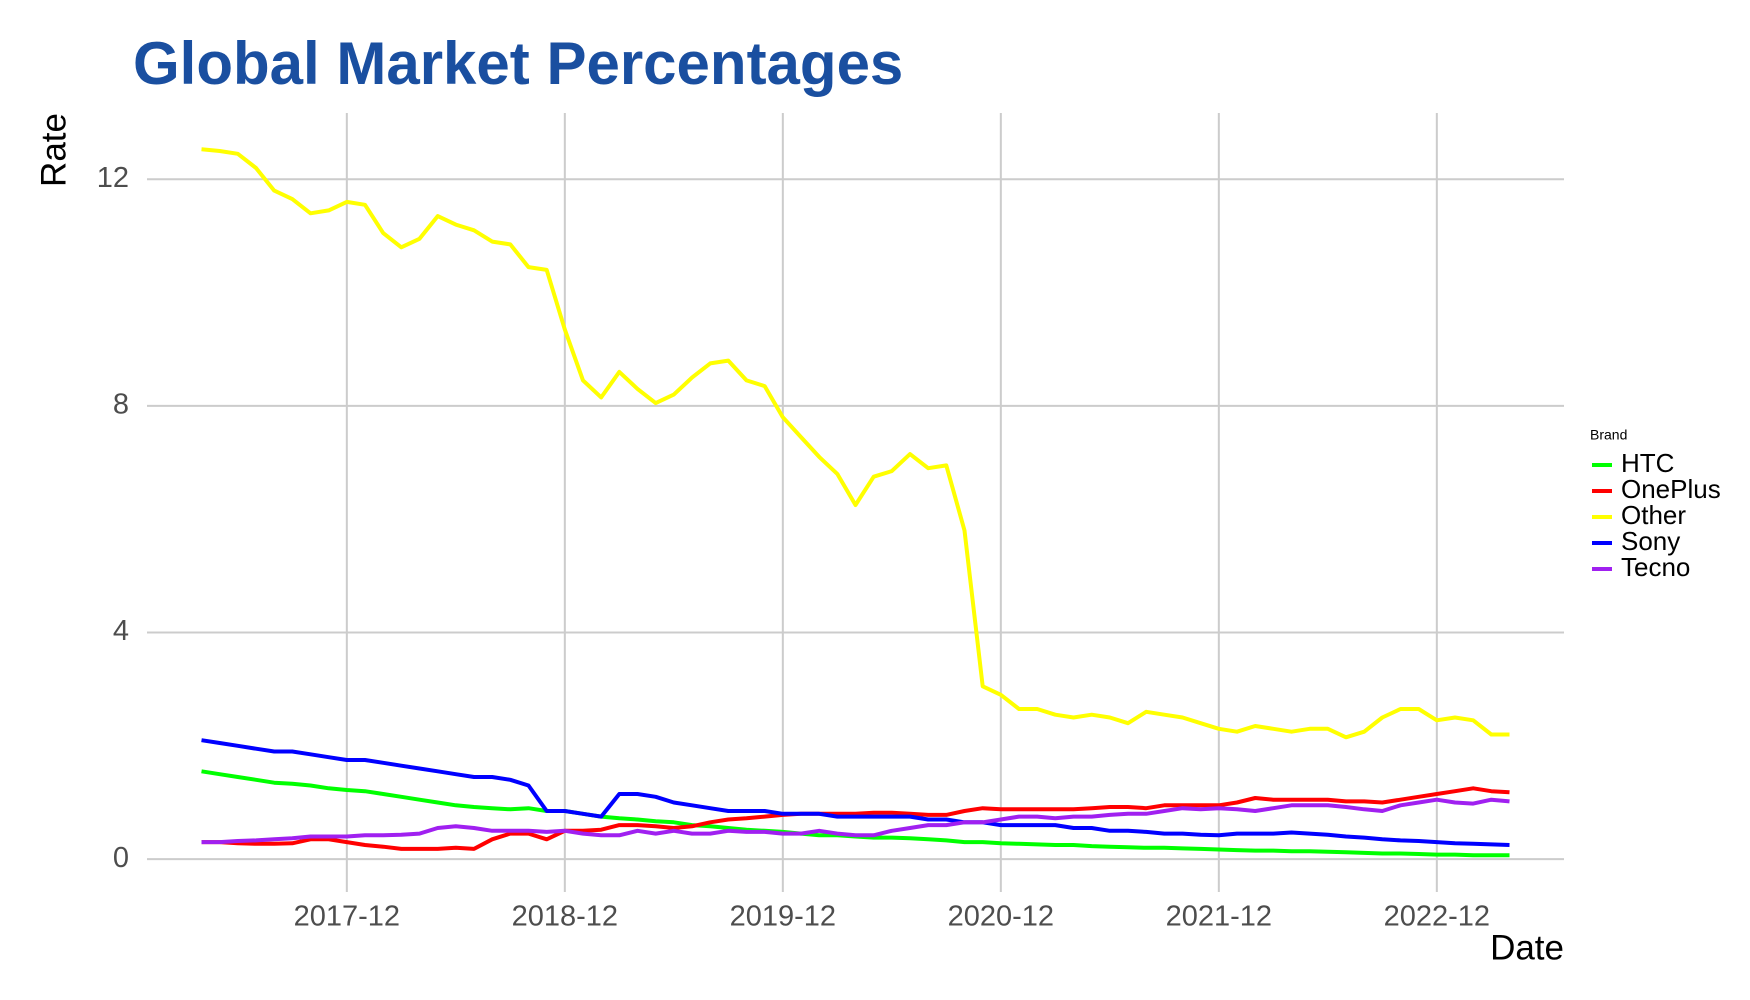 The image size is (1750, 1000). Describe the element at coordinates (1650, 541) in the screenshot. I see `legend-label: Sony` at that location.